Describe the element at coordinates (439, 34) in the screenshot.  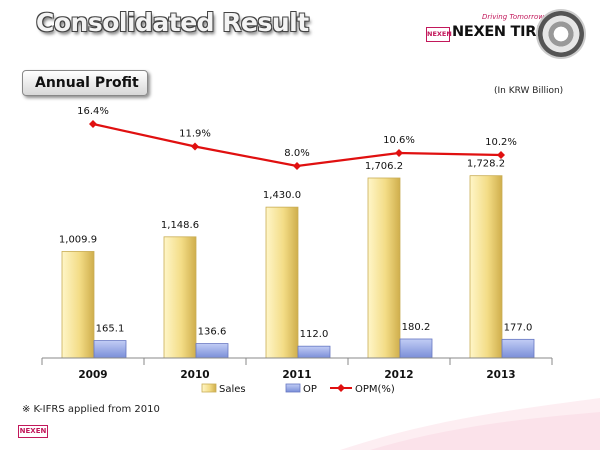
I see `brand-mark: NEXEN` at that location.